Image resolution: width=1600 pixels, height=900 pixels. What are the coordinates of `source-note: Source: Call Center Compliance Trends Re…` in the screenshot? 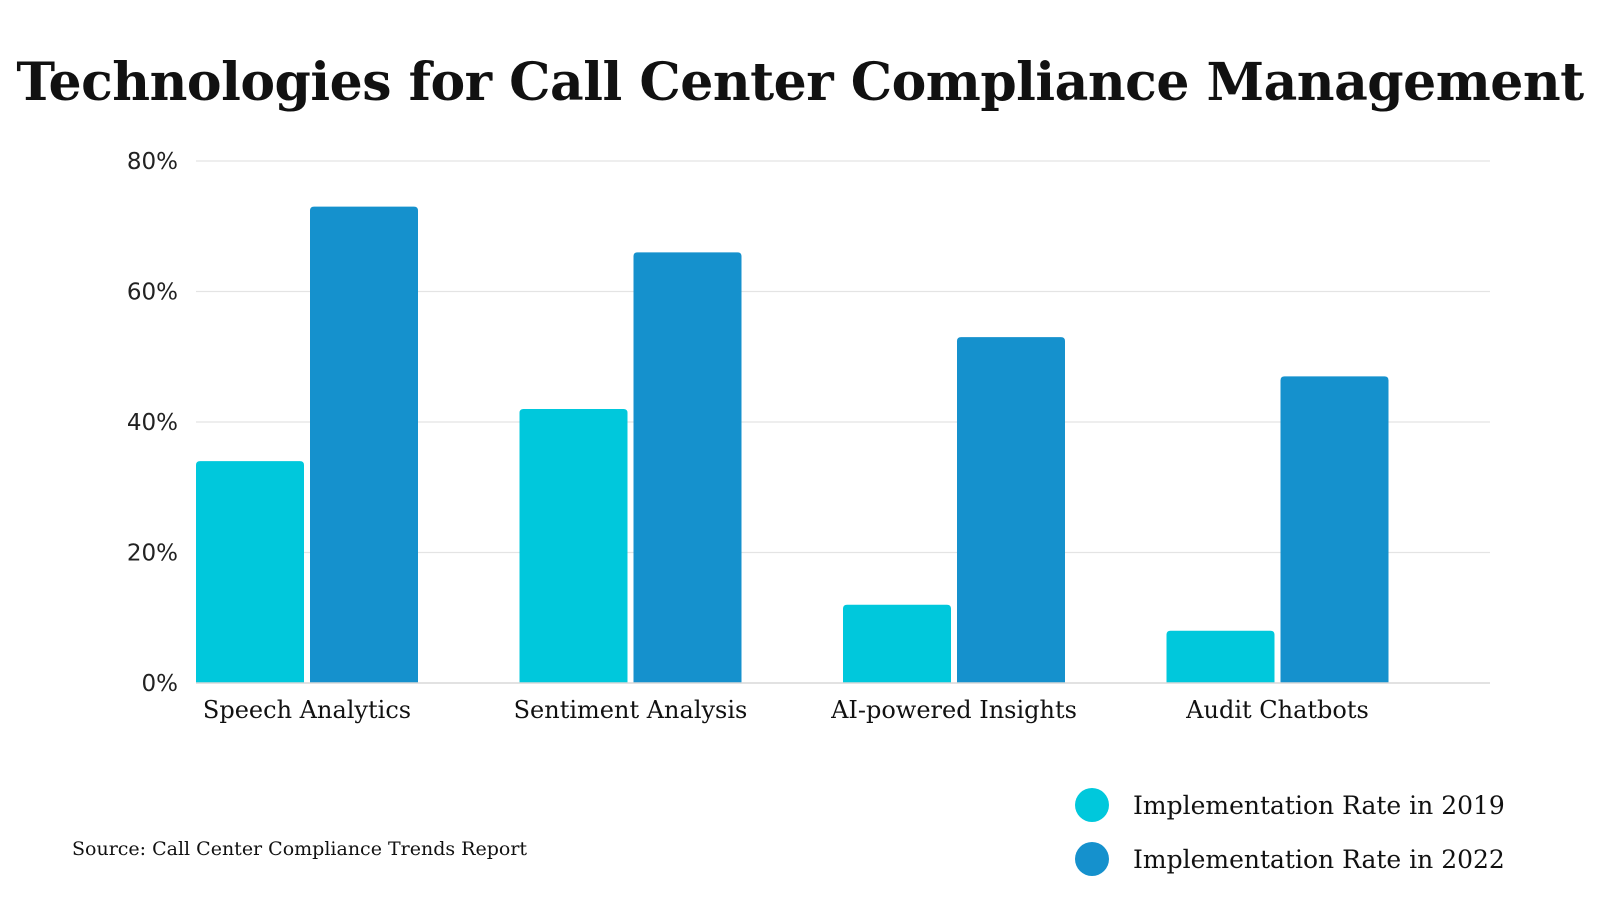 It's located at (300, 849).